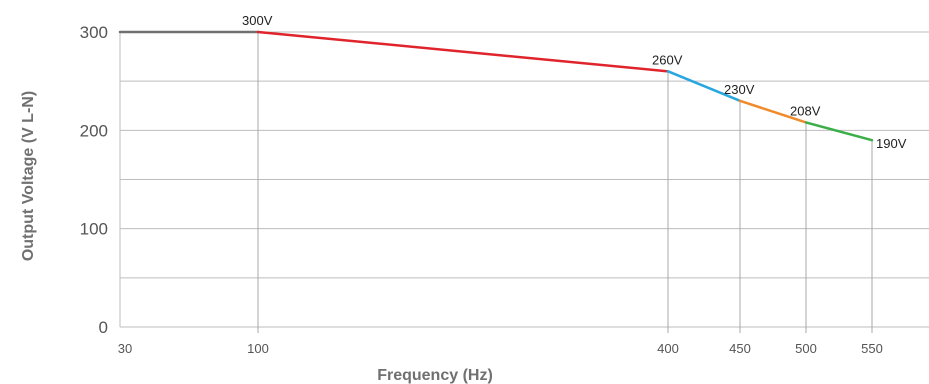  Describe the element at coordinates (125, 348) in the screenshot. I see `x-tick-label: 30` at that location.